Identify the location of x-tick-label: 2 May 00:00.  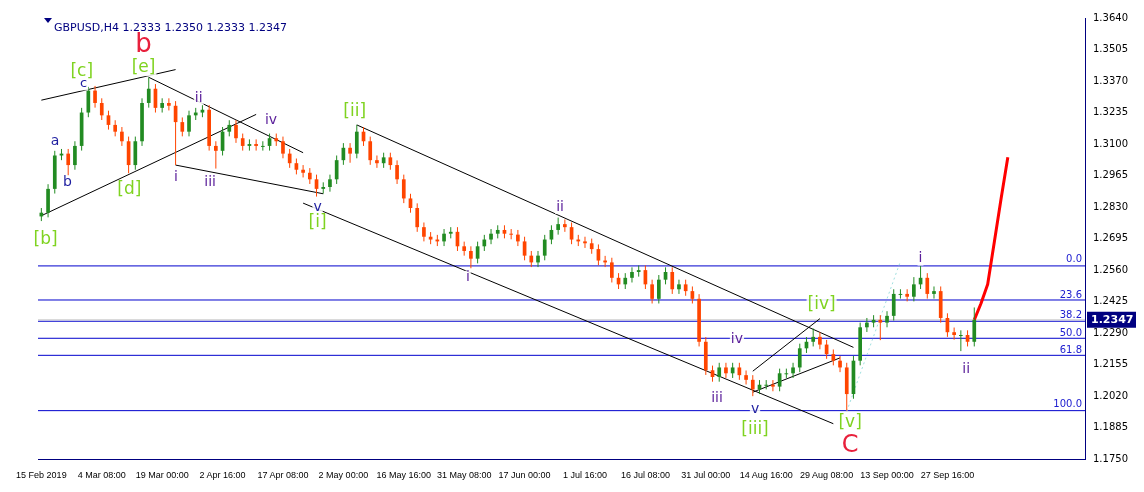
(343, 475).